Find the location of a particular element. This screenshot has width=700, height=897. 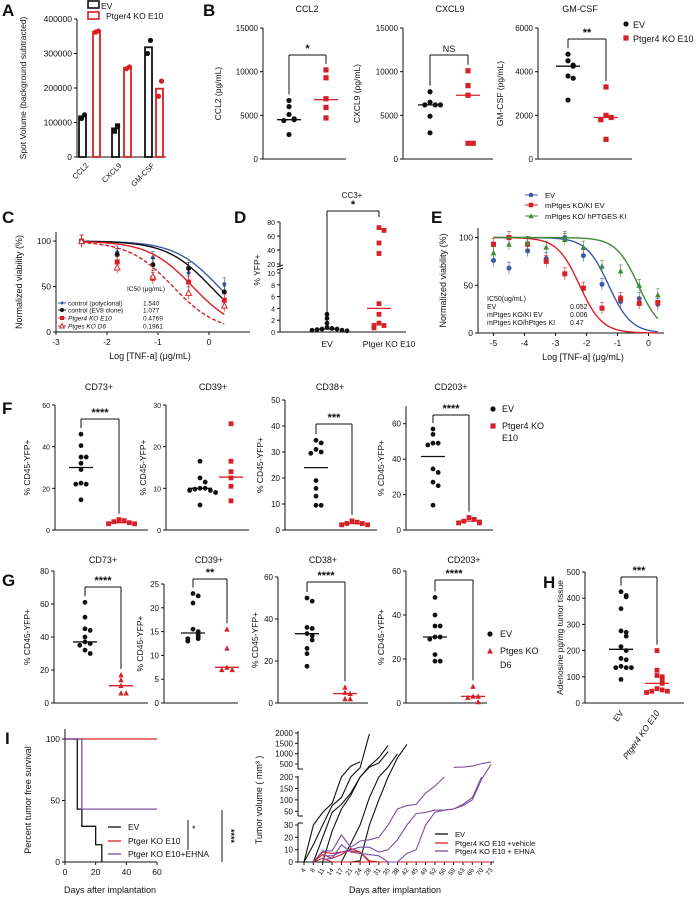

y-tick-label: 60 is located at coordinates (396, 571).